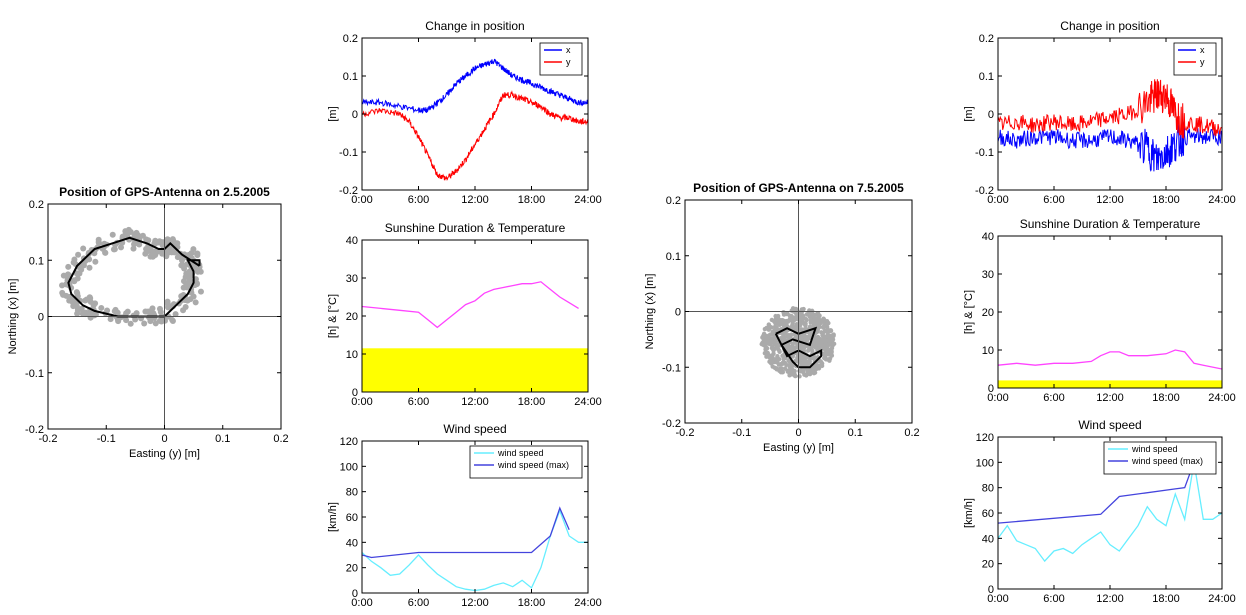 This screenshot has height=615, width=1246. I want to click on y-tick-label: 20, so click(988, 565).